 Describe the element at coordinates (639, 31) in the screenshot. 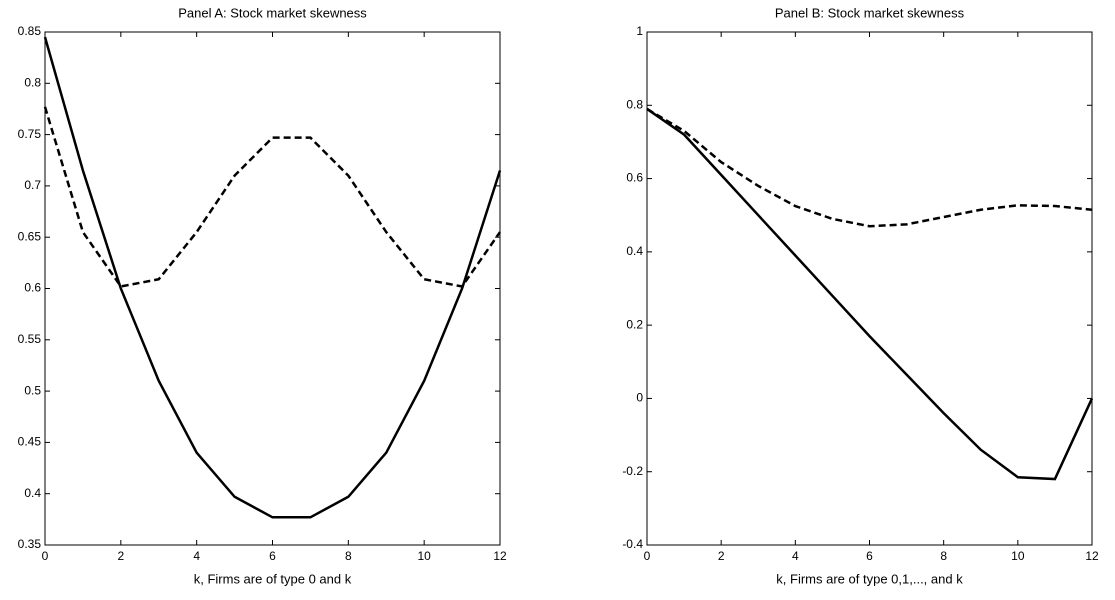

I see `y-tick-label: 1` at that location.